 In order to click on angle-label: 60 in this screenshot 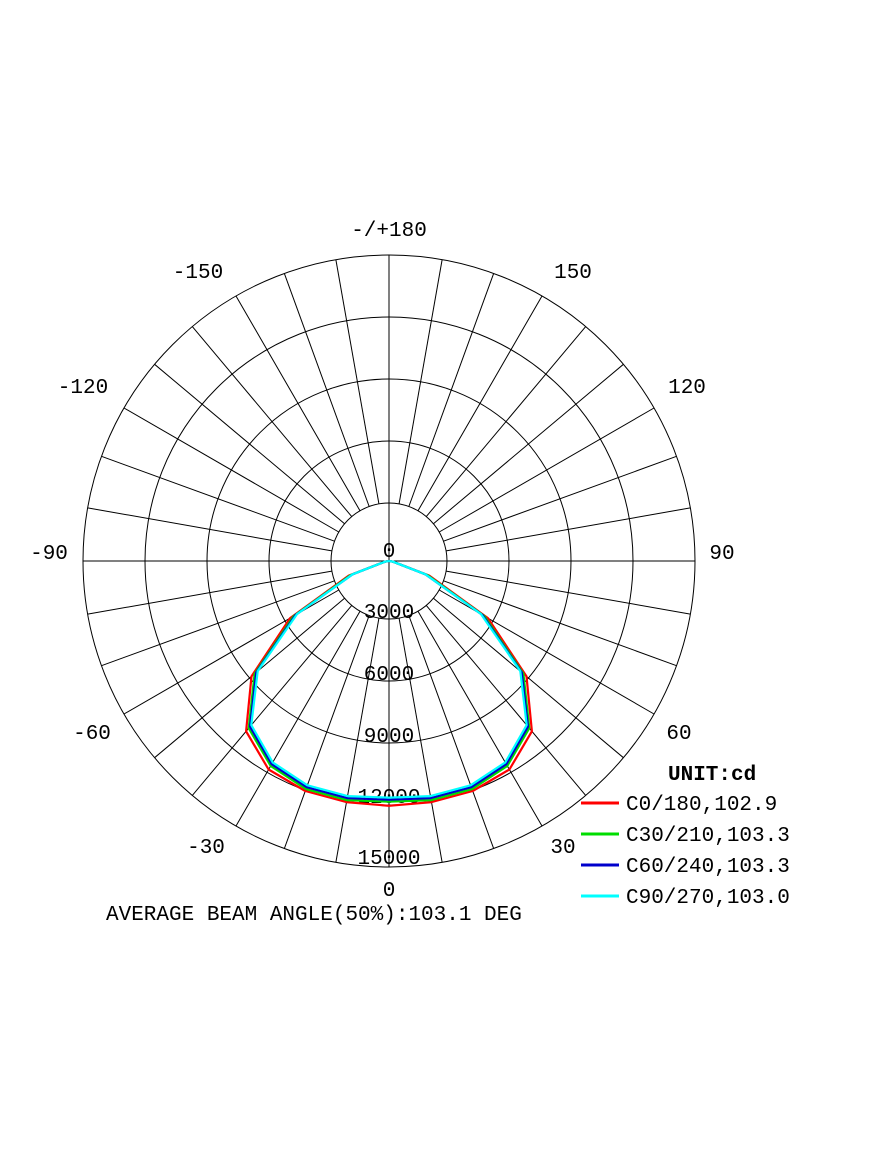, I will do `click(678, 734)`.